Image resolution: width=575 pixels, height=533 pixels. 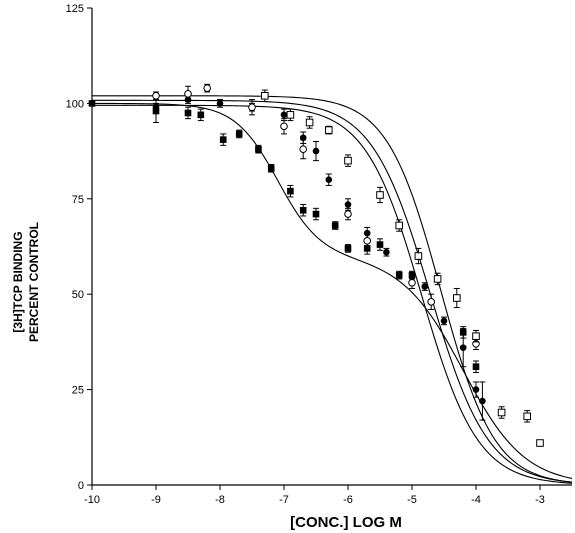 What do you see at coordinates (78, 391) in the screenshot?
I see `y-tick-label: 25` at bounding box center [78, 391].